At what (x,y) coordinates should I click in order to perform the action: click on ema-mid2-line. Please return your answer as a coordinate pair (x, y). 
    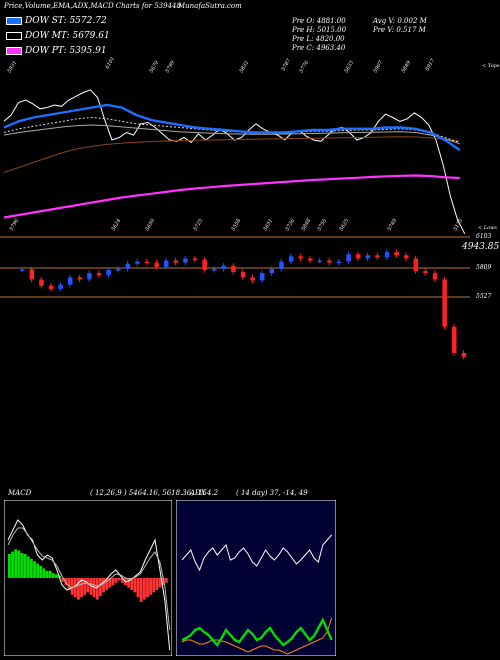
    Looking at the image, I should click on (231, 134).